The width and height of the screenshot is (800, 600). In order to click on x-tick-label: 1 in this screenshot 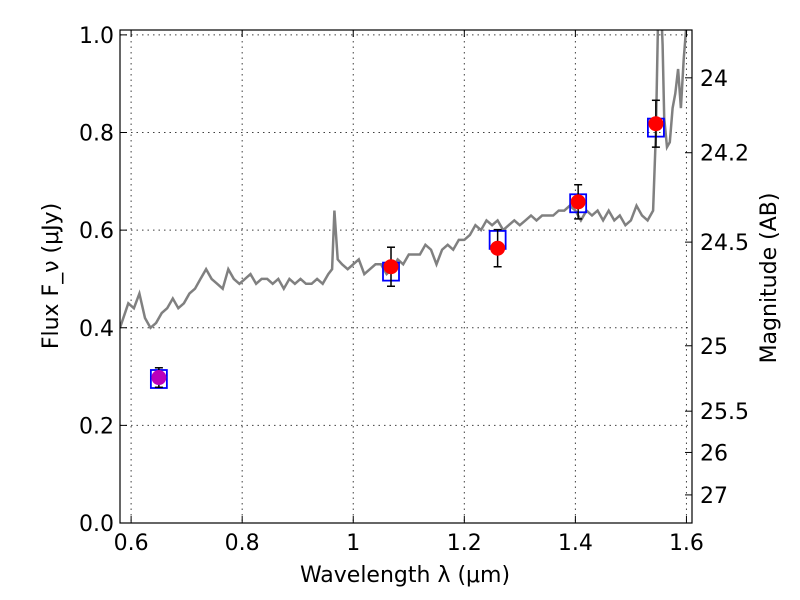, I will do `click(353, 543)`.